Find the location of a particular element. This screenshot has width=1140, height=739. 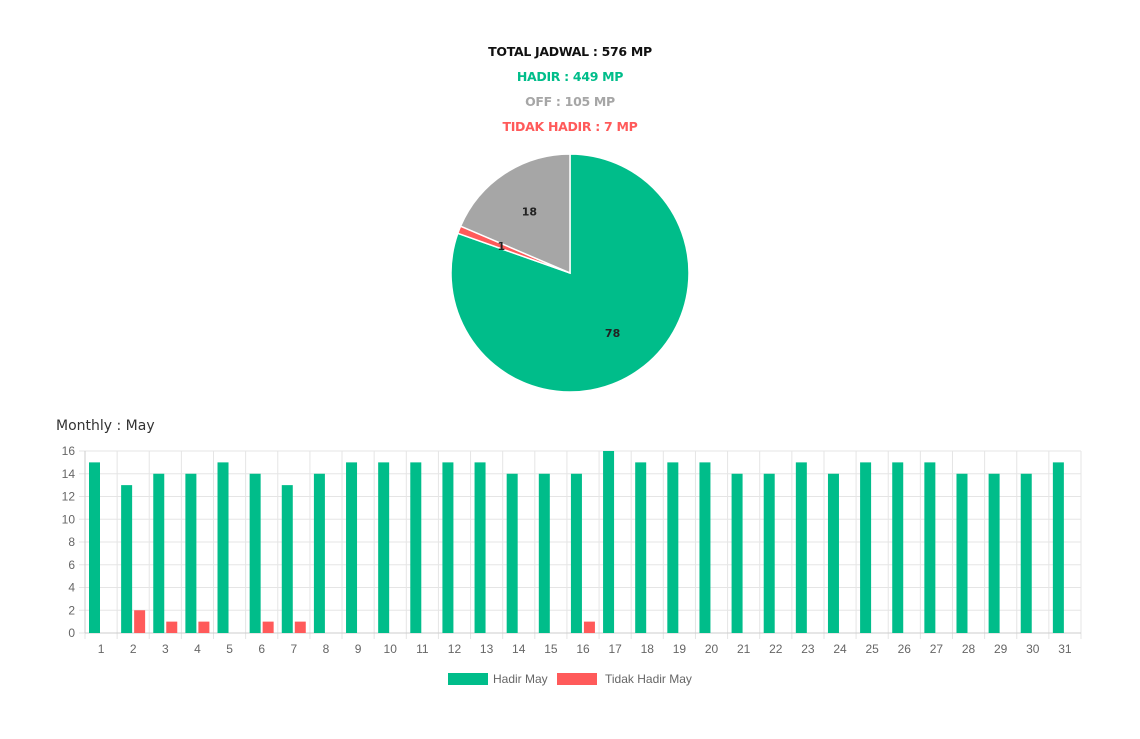

x-tick-label: 31 is located at coordinates (1065, 649).